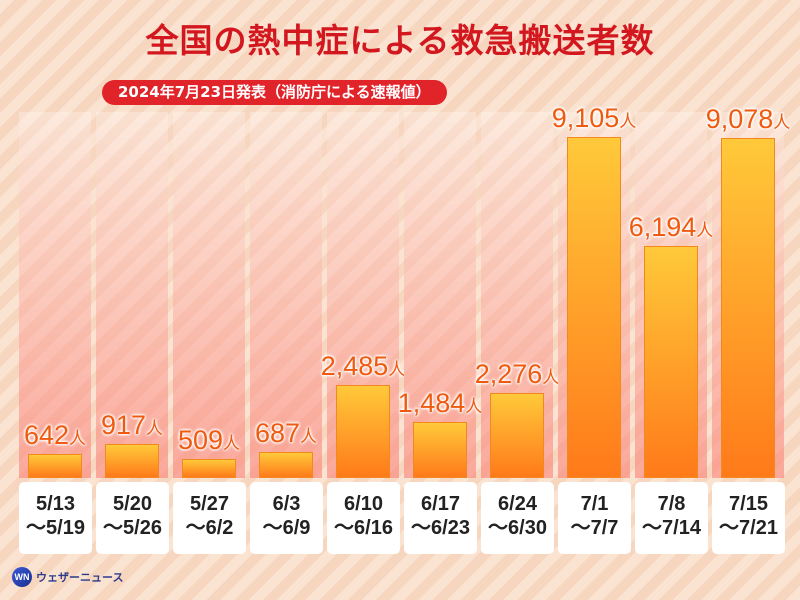  I want to click on data-label: 9,078人, so click(748, 119).